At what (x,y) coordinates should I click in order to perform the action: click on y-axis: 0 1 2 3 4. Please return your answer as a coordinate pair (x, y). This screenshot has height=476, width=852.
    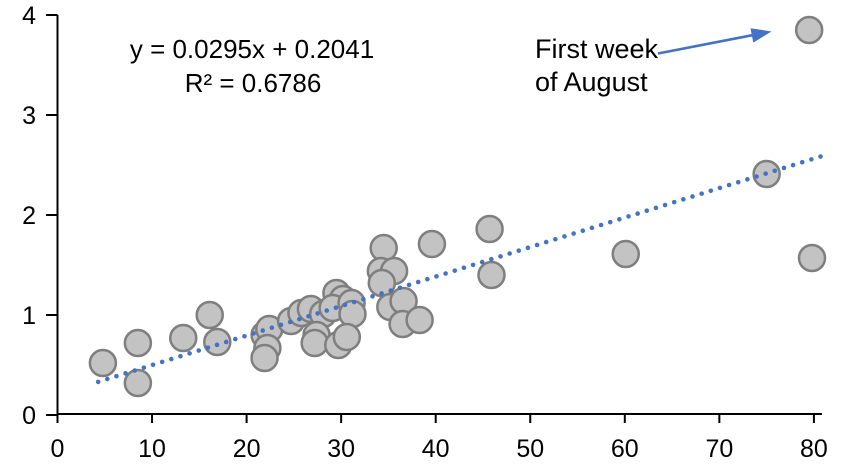
    Looking at the image, I should click on (40, 216).